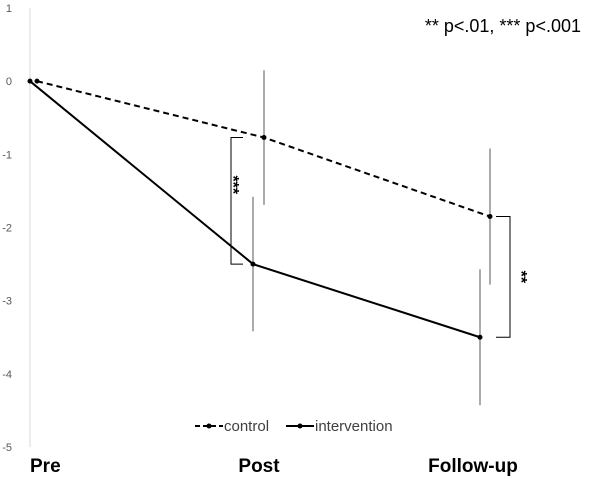 This screenshot has width=594, height=479. Describe the element at coordinates (246, 426) in the screenshot. I see `legend-label: control` at that location.